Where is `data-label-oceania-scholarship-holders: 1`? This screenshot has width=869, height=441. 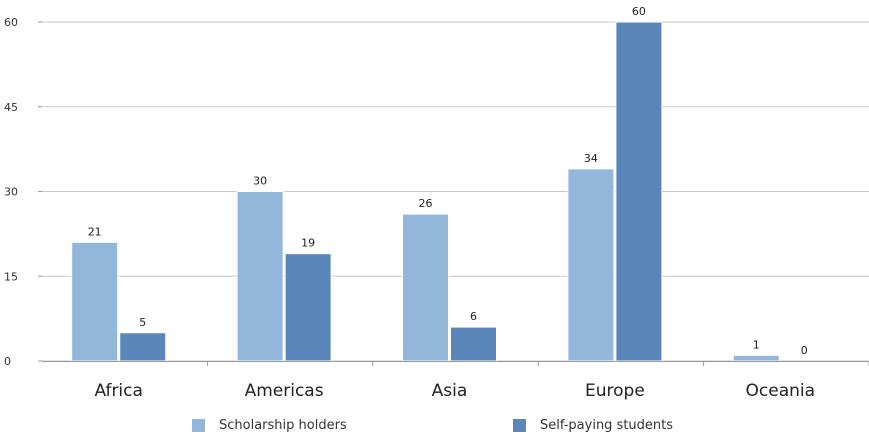
data-label-oceania-scholarship-holders: 1 is located at coordinates (756, 344).